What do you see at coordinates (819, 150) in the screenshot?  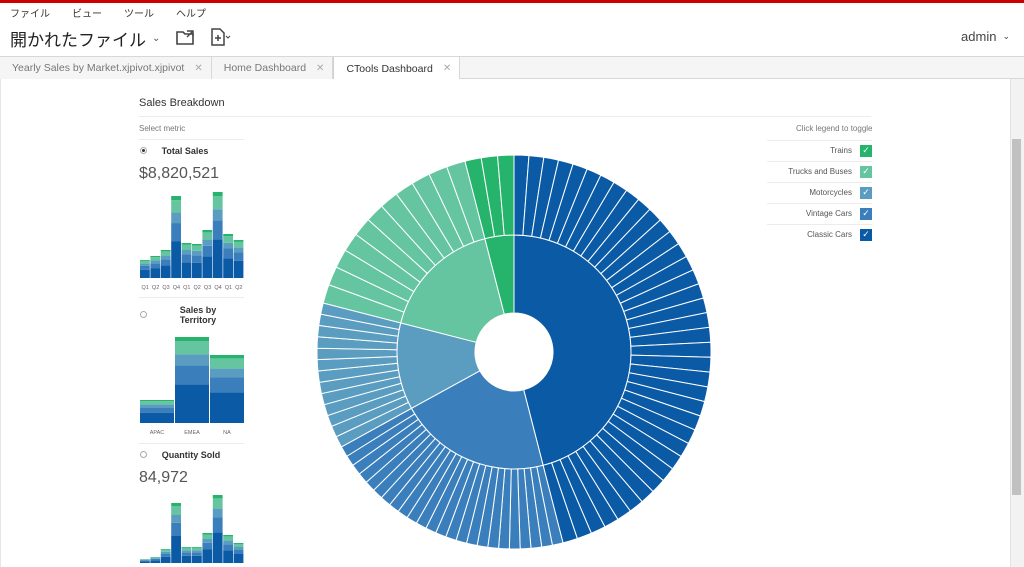 I see `legend-item: Trains ✓` at bounding box center [819, 150].